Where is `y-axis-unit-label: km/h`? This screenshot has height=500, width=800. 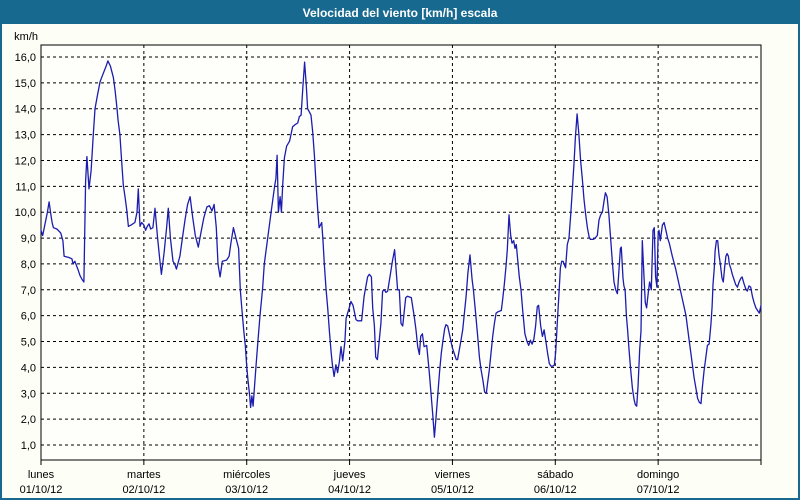 y-axis-unit-label: km/h is located at coordinates (26, 37).